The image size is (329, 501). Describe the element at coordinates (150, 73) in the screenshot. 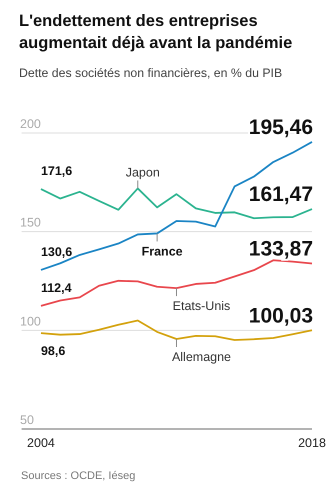

I see `chart-subtitle: Dette des sociétés non financières, en % du PIB` at that location.